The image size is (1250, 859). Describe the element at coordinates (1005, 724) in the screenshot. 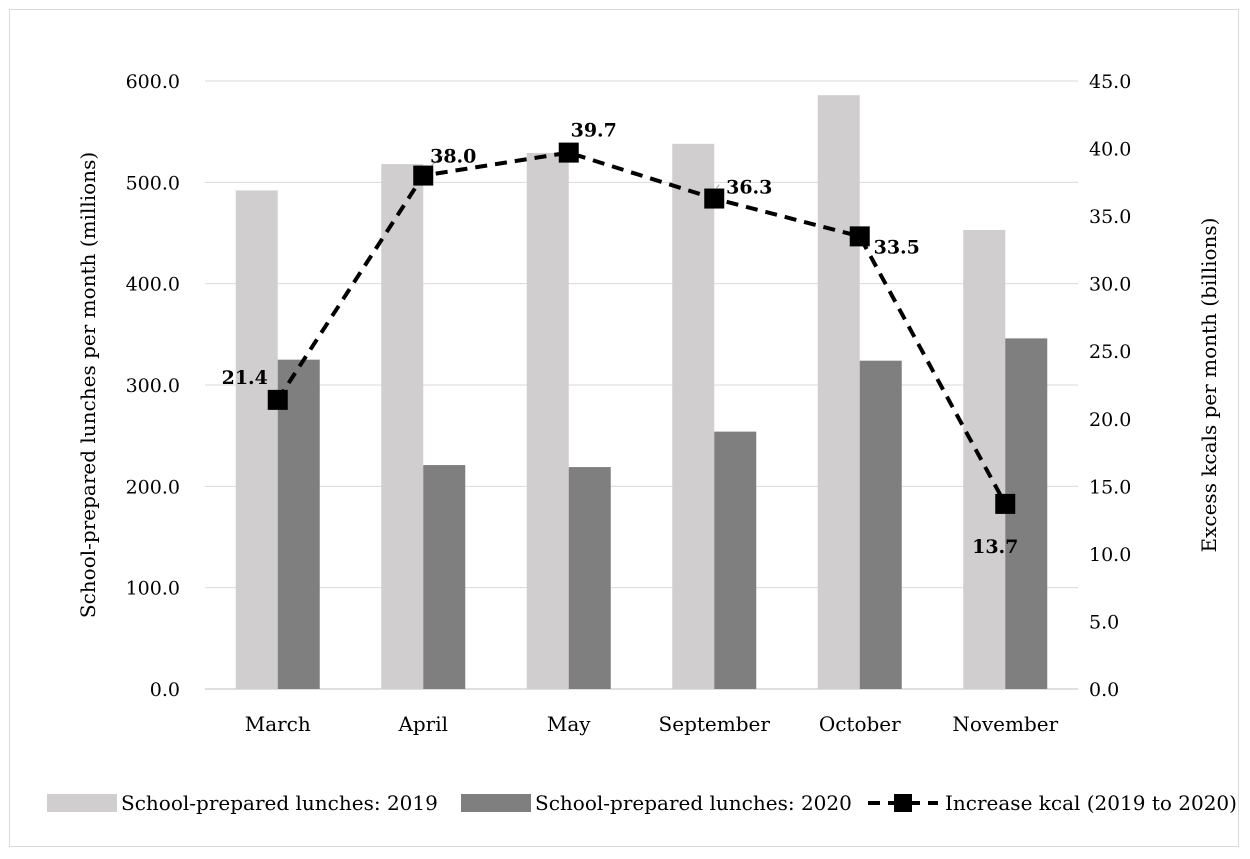

I see `x-category-label: November` at that location.